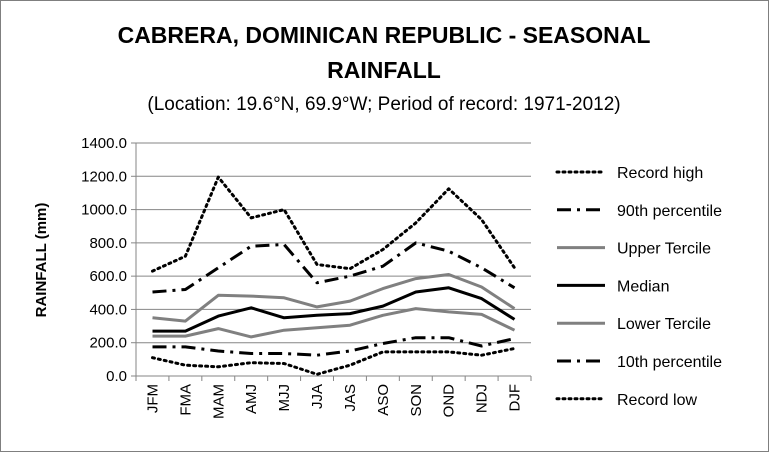 The height and width of the screenshot is (452, 769). What do you see at coordinates (350, 398) in the screenshot?
I see `x-tick-label: JAS` at bounding box center [350, 398].